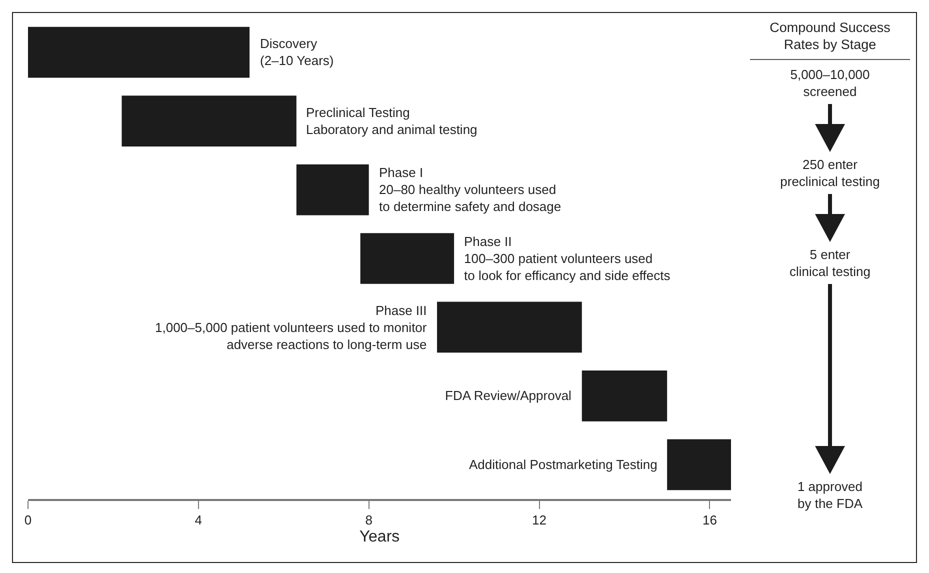  What do you see at coordinates (567, 258) in the screenshot?
I see `y-tick-label: Phase II 100–300 patient volunteers used to look for efficancy and side effects` at bounding box center [567, 258].